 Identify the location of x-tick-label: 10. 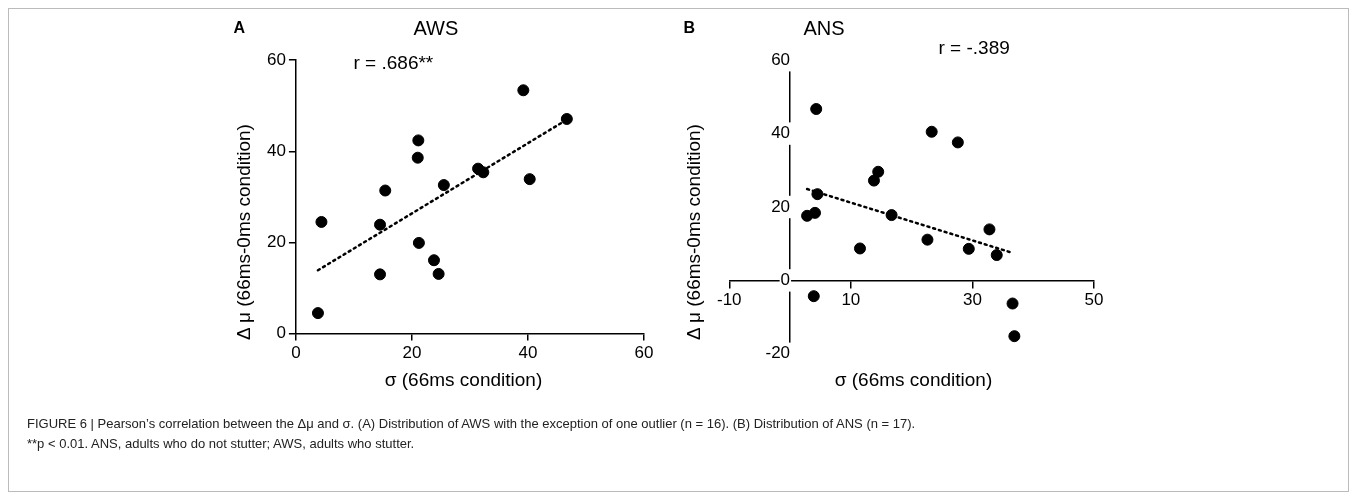
(850, 300).